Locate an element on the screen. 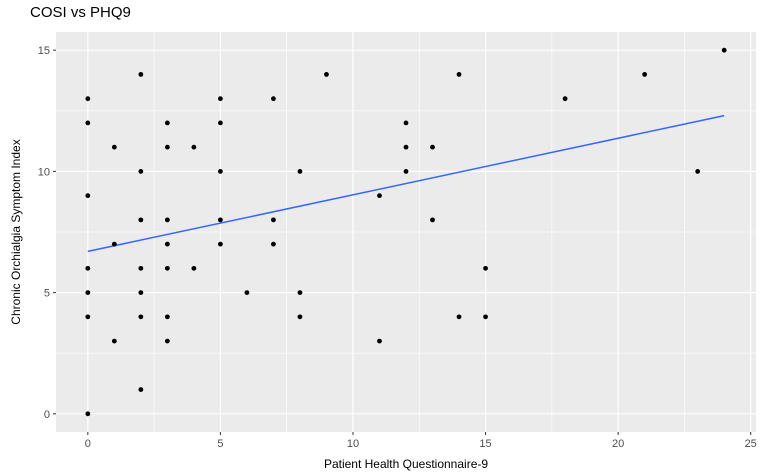 This screenshot has width=761, height=473. x-tick-label: 20 is located at coordinates (618, 444).